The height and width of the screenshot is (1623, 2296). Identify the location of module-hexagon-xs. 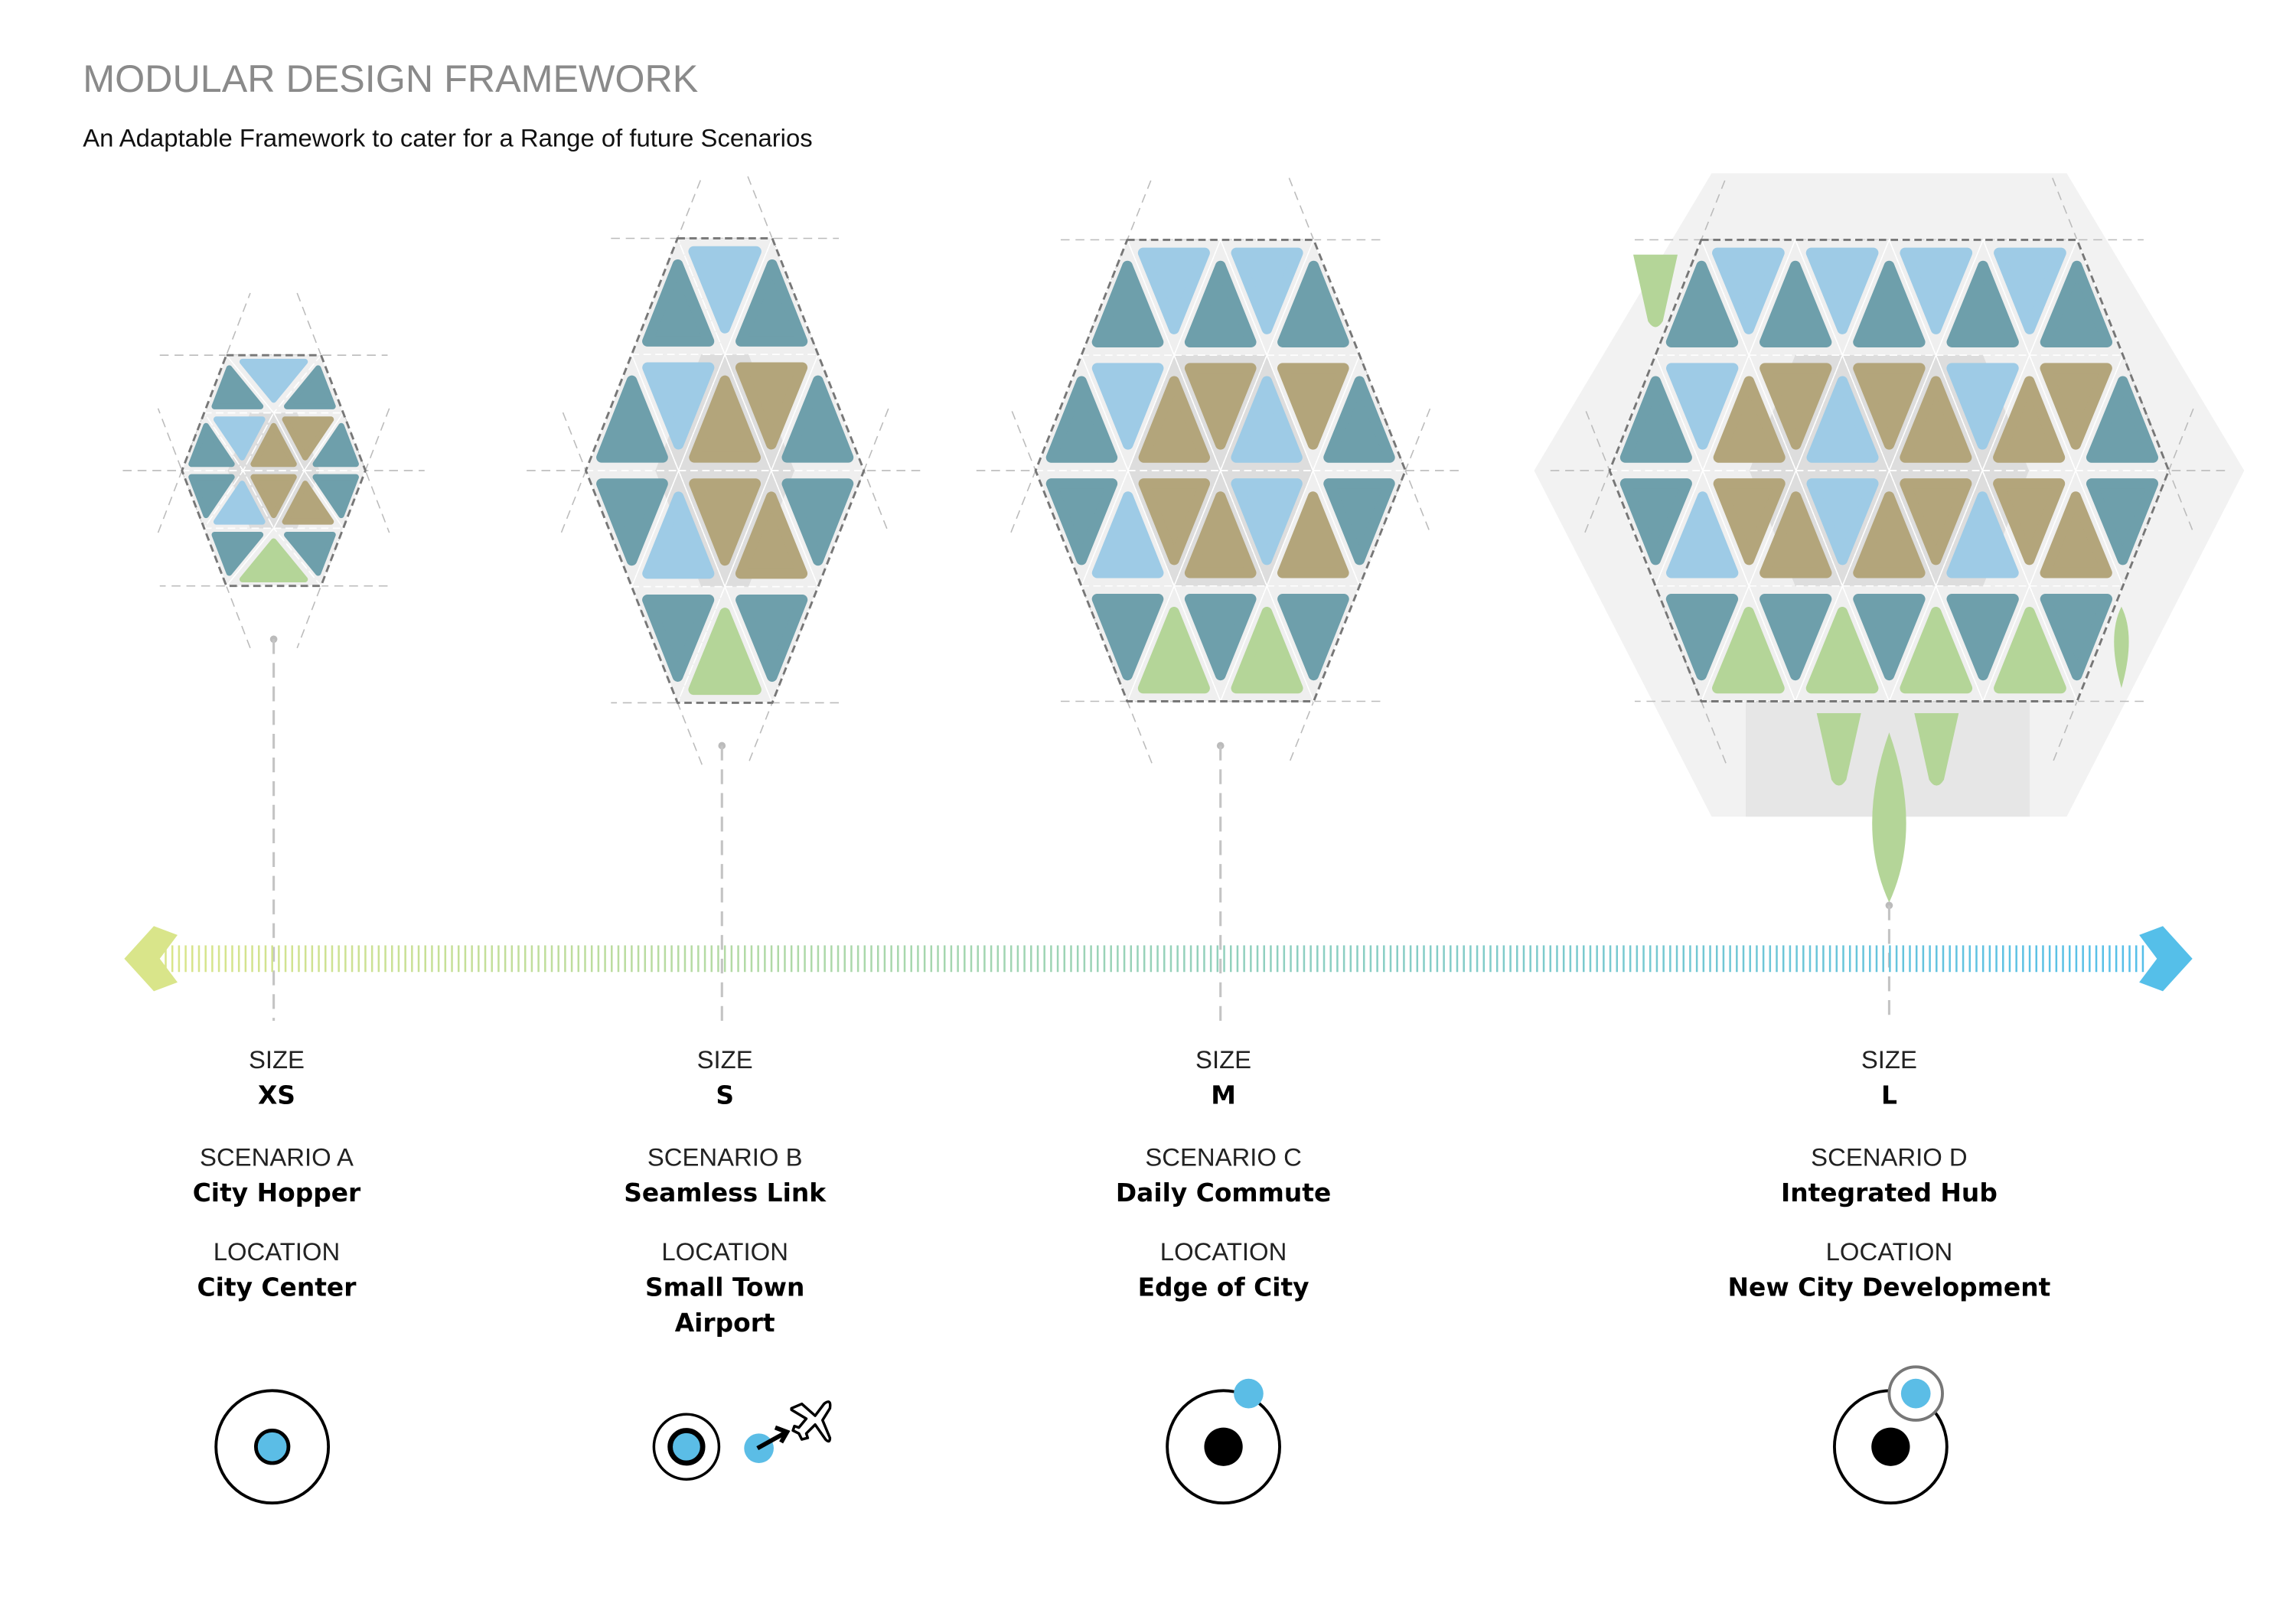
(273, 471).